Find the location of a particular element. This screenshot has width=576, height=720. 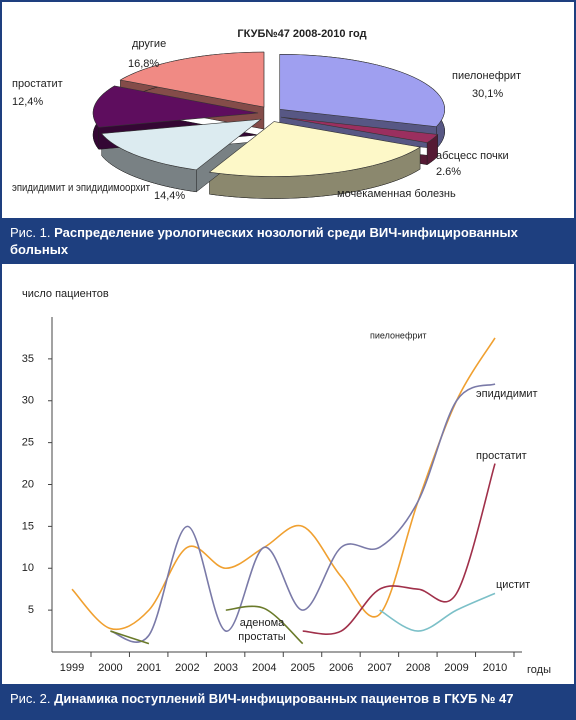

slice-label: другие is located at coordinates (149, 44).